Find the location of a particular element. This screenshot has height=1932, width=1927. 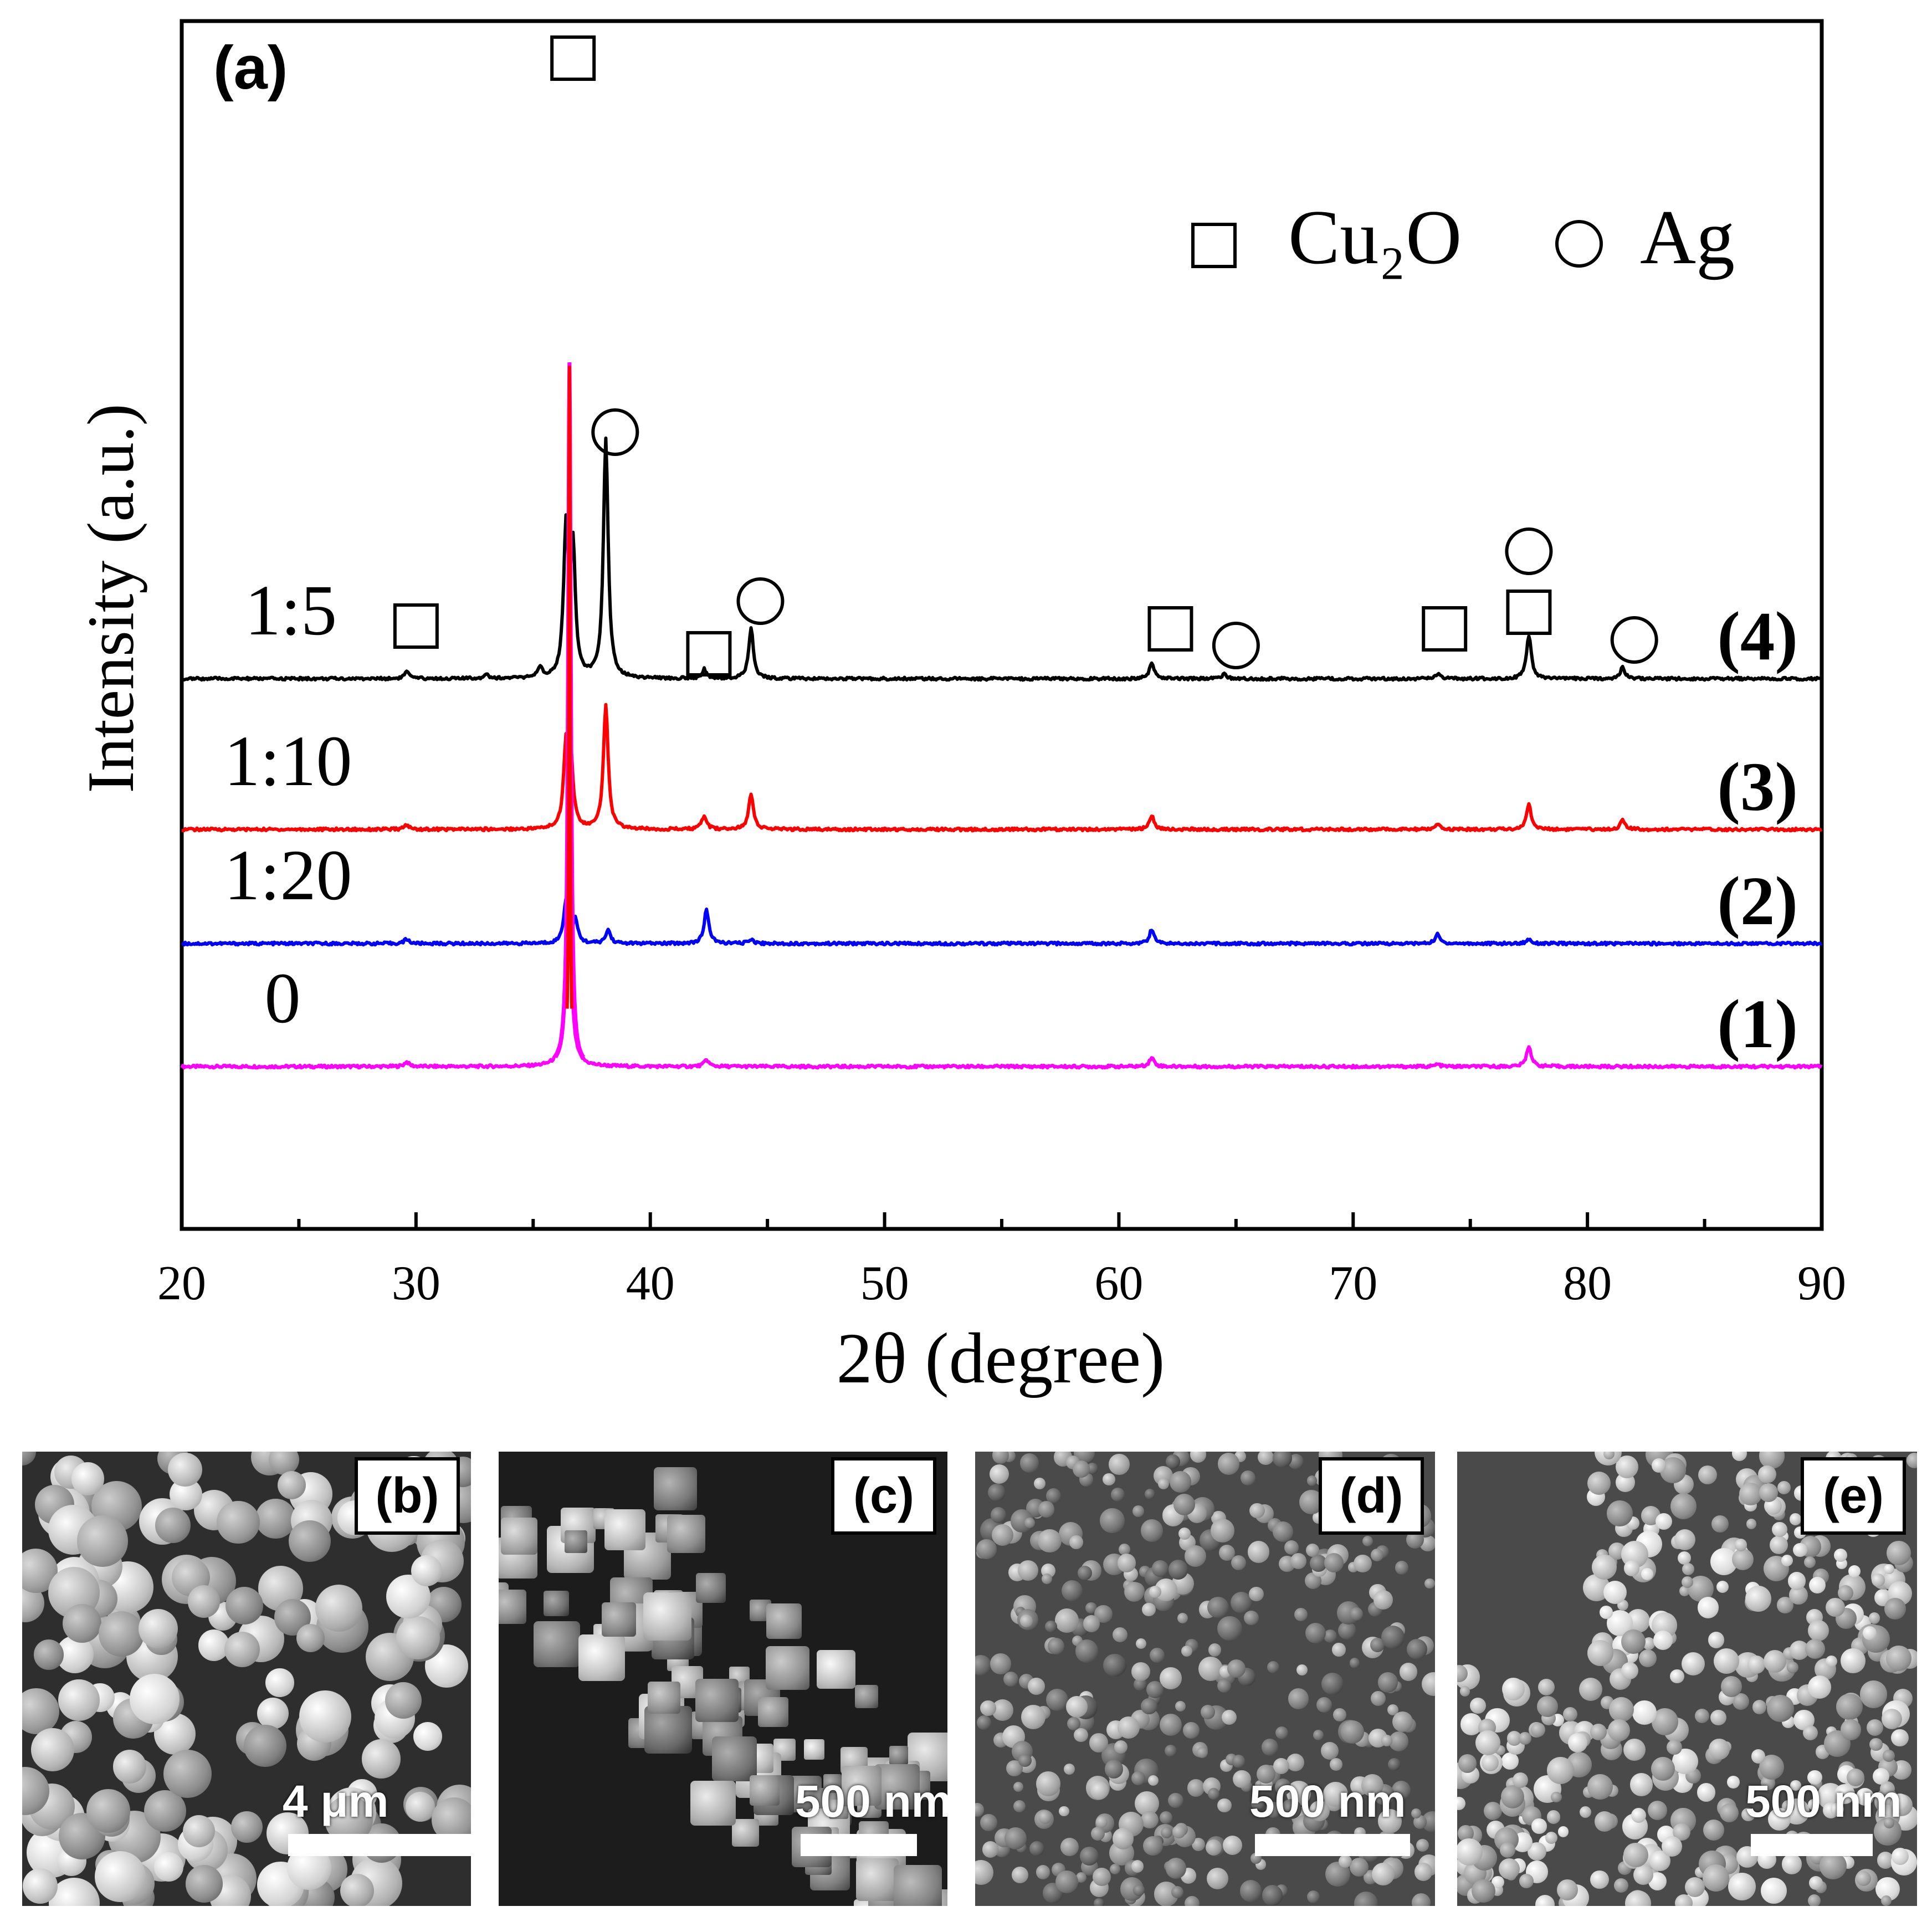

legend: Cu₂O Ag is located at coordinates (1463, 237).